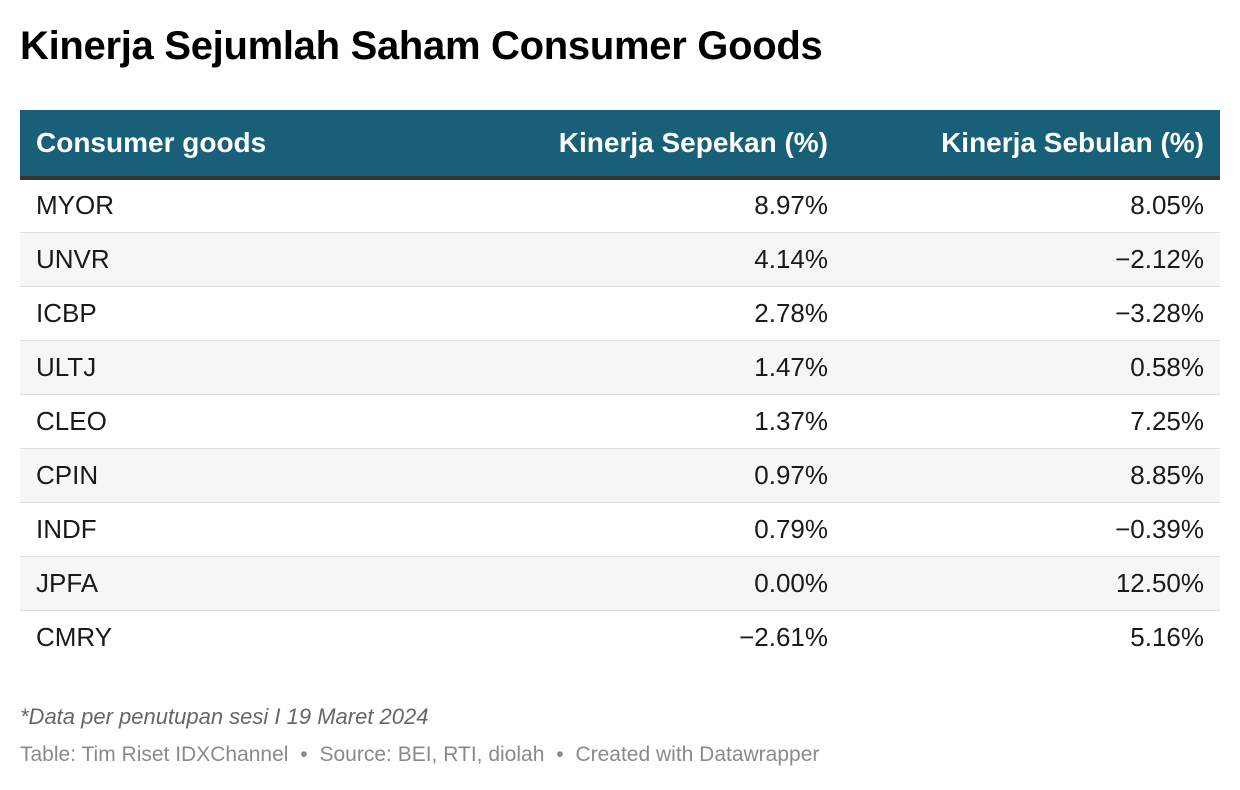 Image resolution: width=1240 pixels, height=790 pixels. I want to click on week-performance-cell: 8.97%, so click(642, 205).